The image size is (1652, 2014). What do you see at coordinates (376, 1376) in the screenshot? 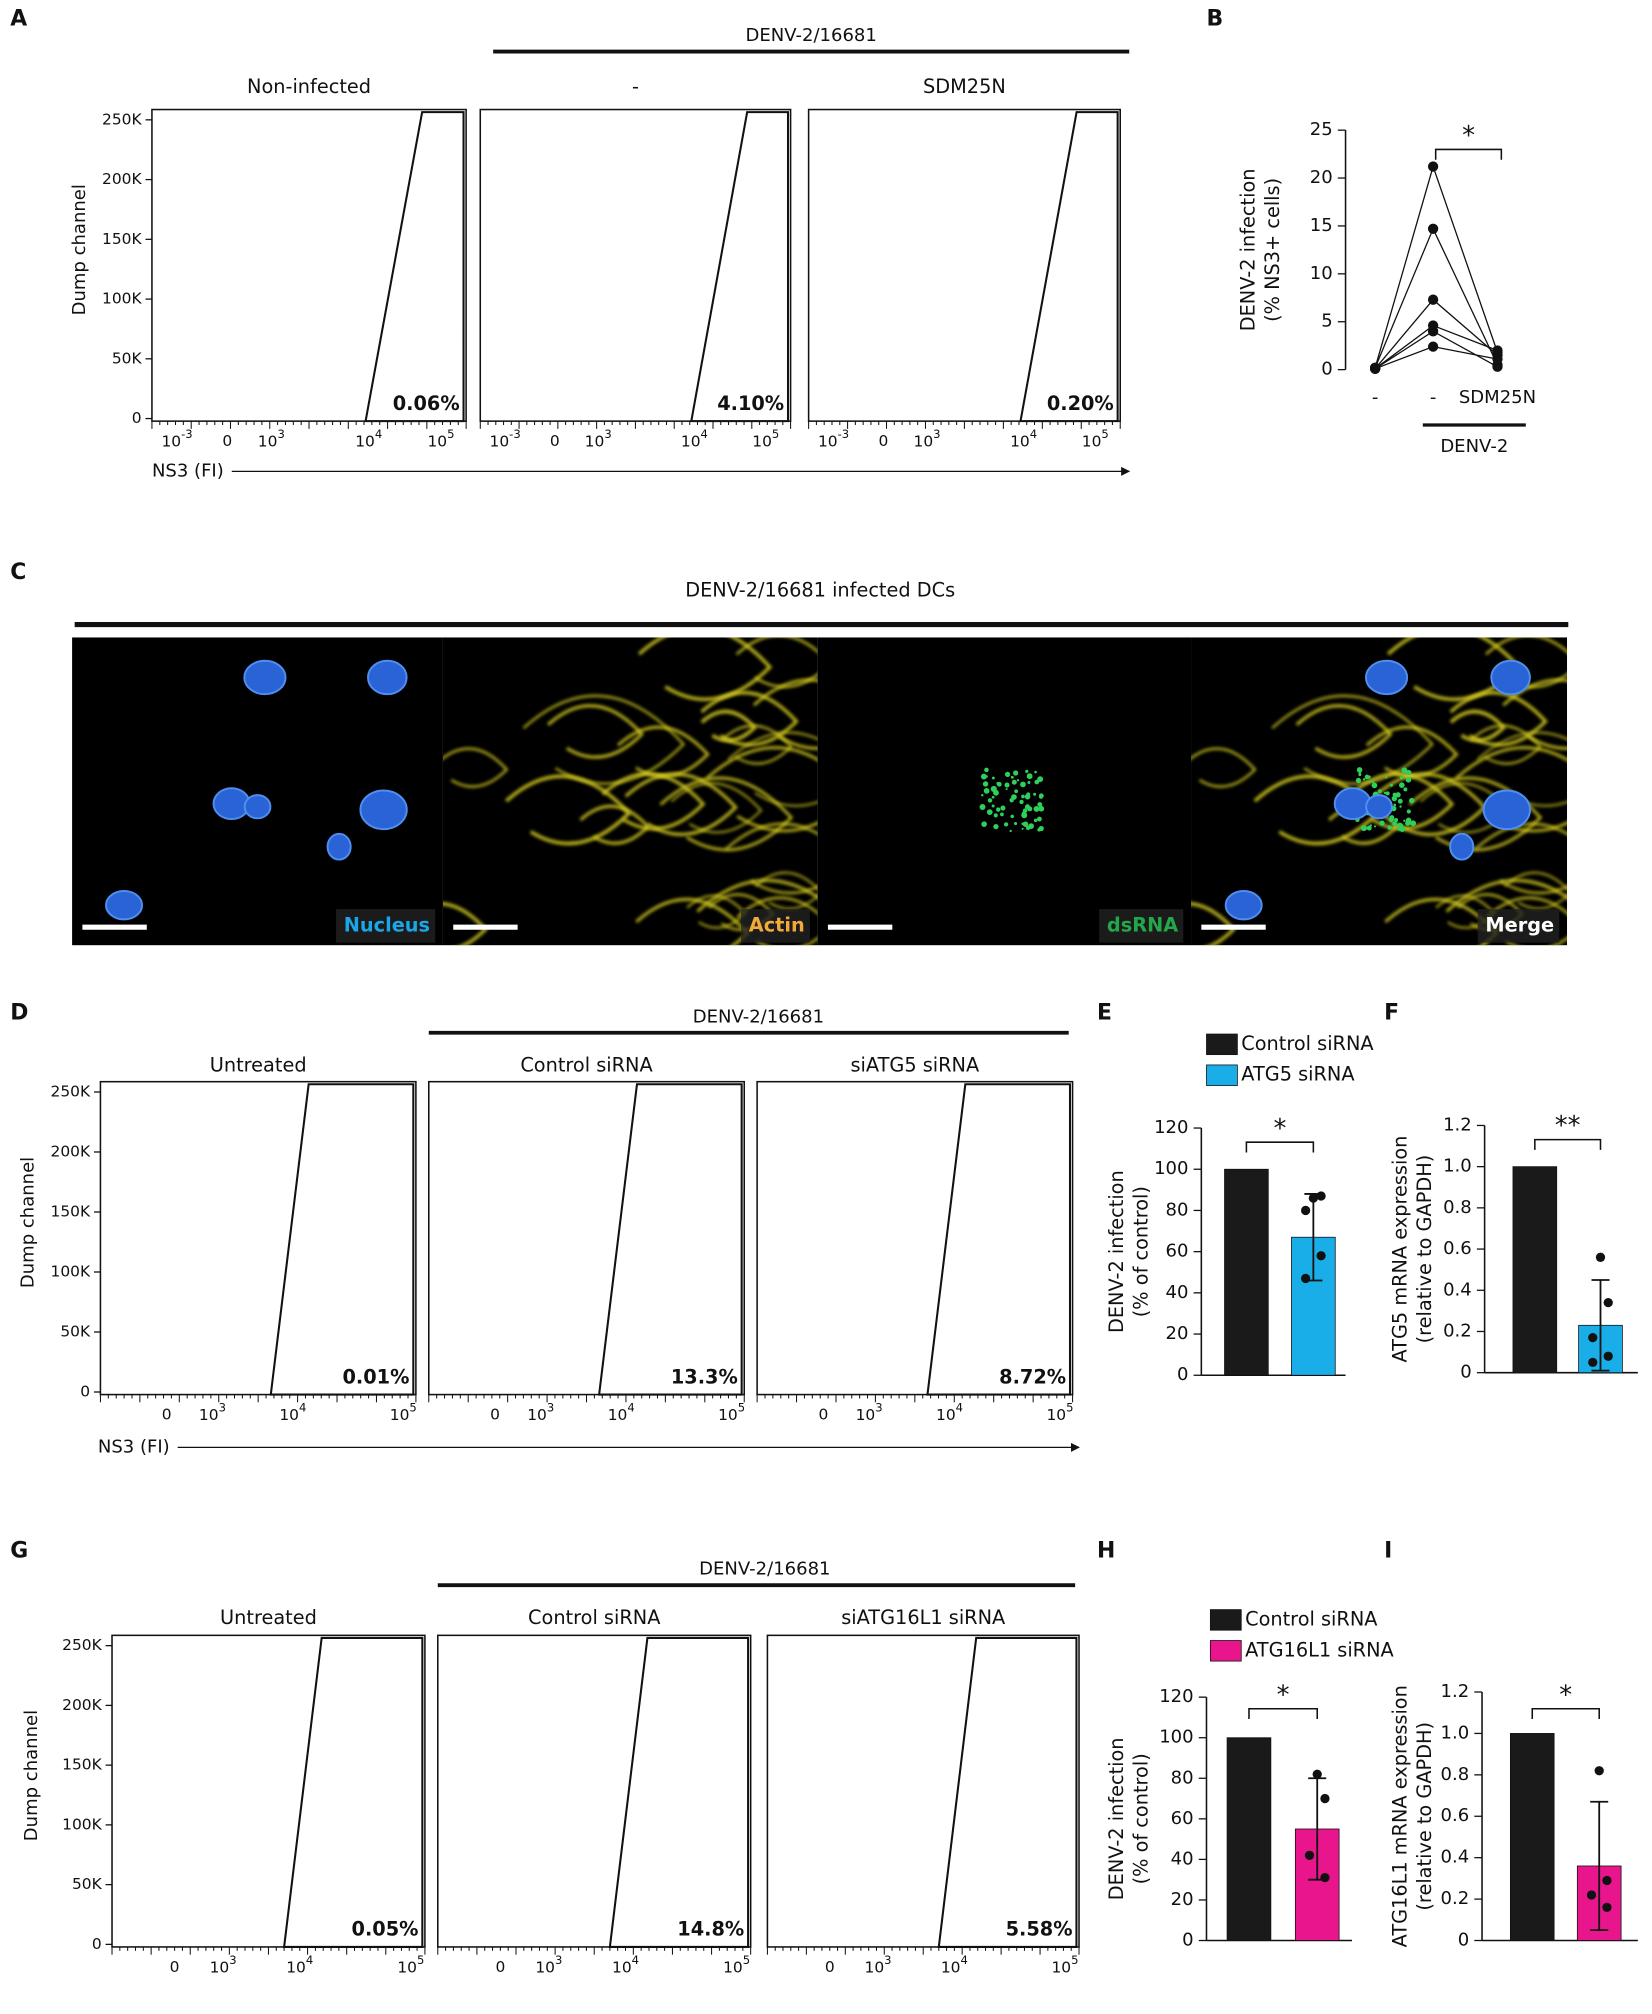
I see `gate-percent: 0.01%` at bounding box center [376, 1376].